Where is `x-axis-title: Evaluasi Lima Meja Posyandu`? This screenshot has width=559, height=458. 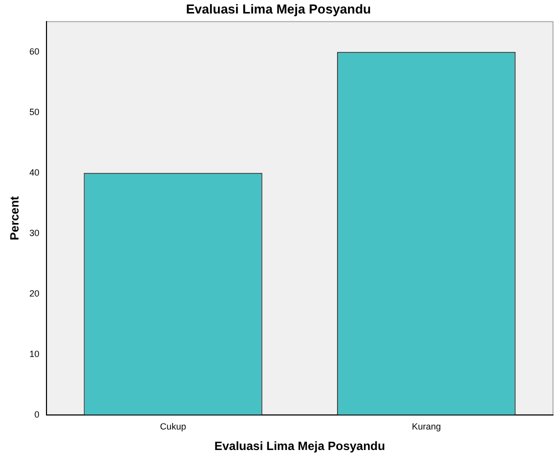 x-axis-title: Evaluasi Lima Meja Posyandu is located at coordinates (300, 446).